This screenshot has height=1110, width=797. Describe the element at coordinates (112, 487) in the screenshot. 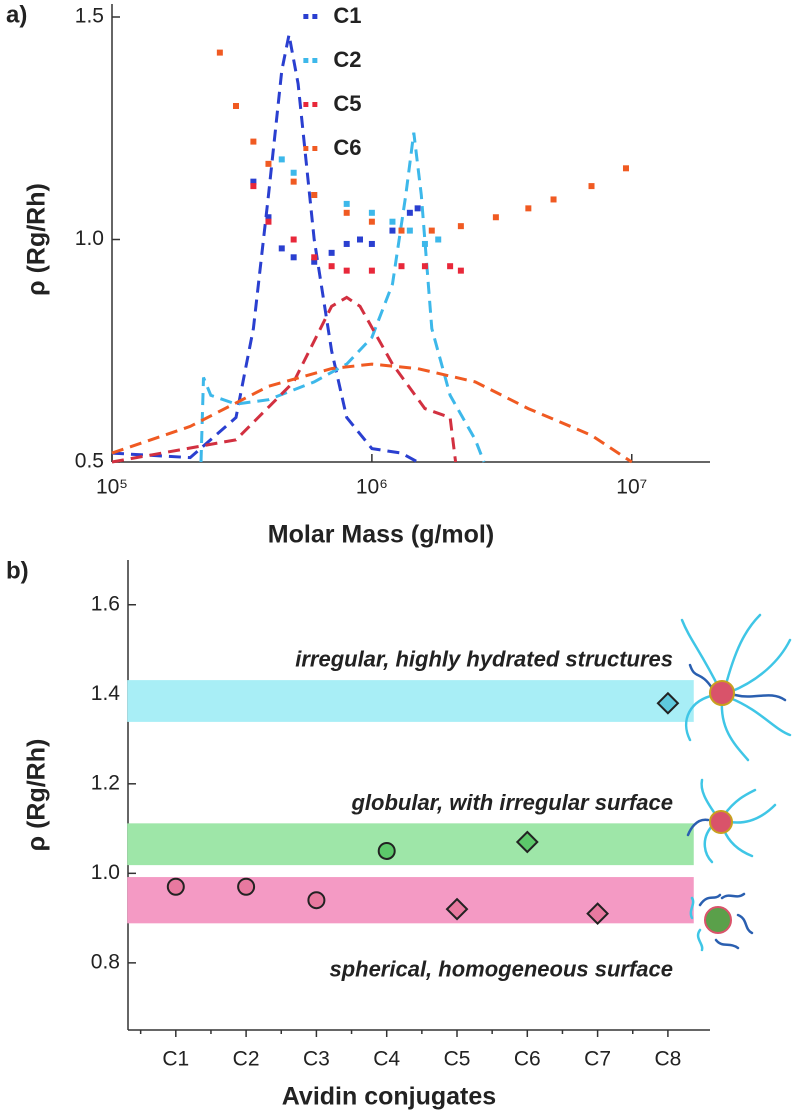

I see `x-tick-label: 10⁵` at that location.